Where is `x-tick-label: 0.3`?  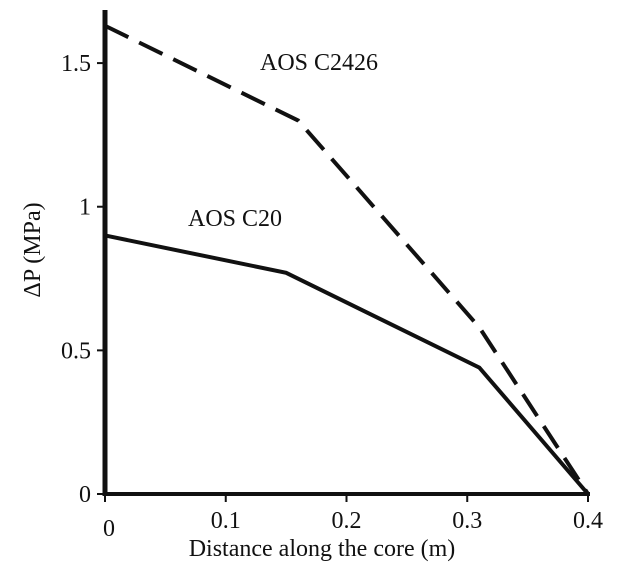 x-tick-label: 0.3 is located at coordinates (467, 521).